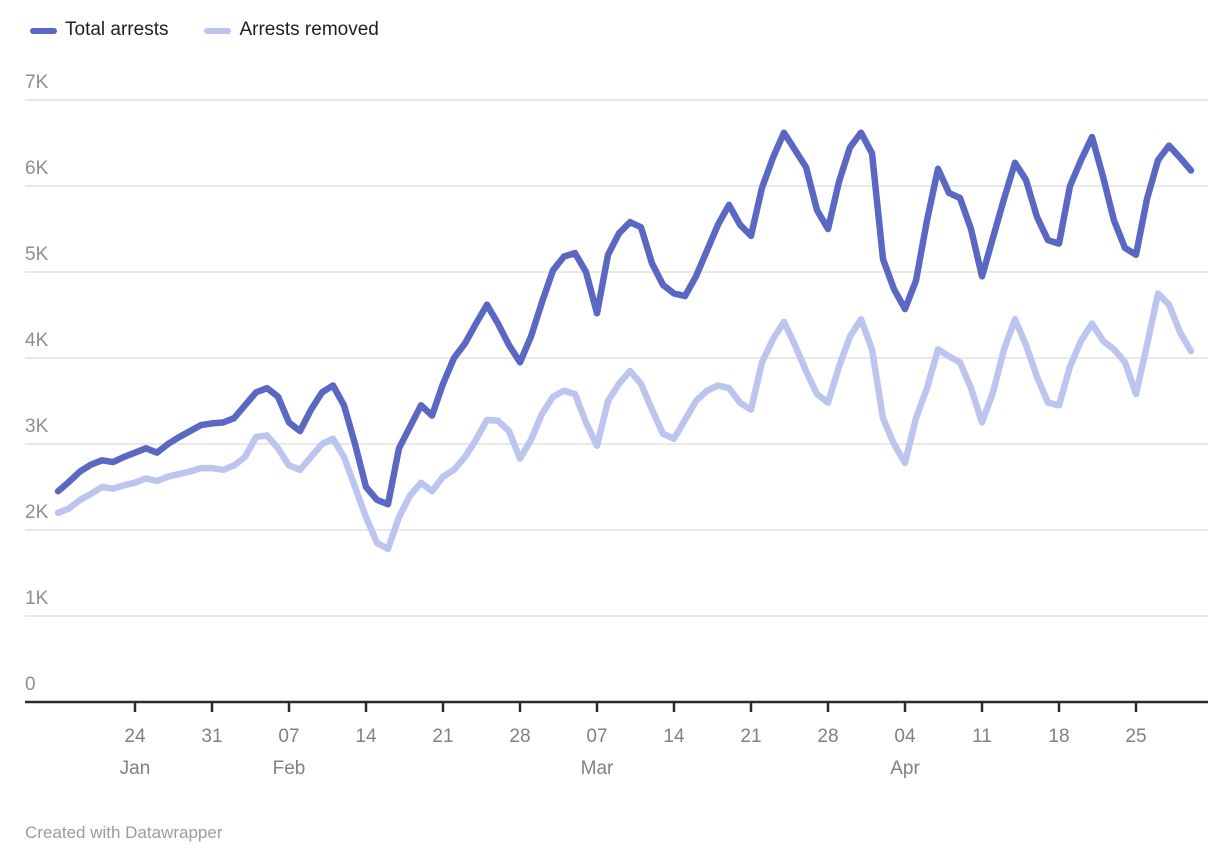  What do you see at coordinates (1135, 736) in the screenshot?
I see `x-tick-label-Apr-25: 25` at bounding box center [1135, 736].